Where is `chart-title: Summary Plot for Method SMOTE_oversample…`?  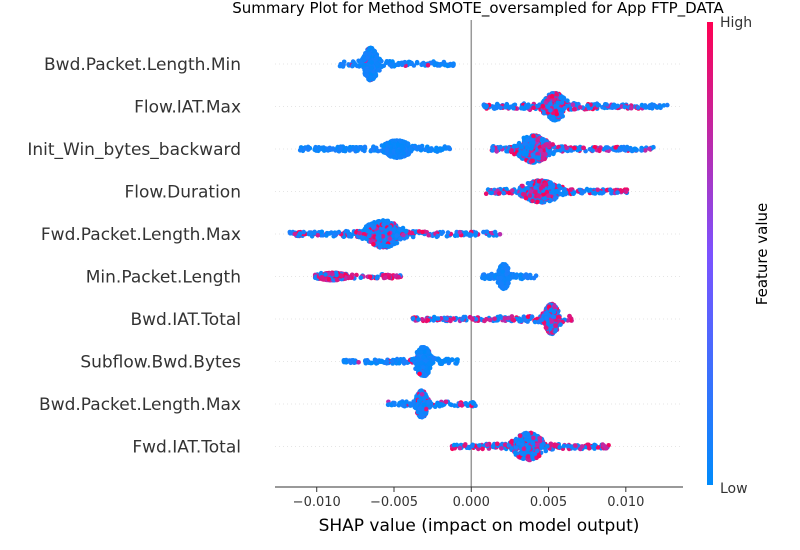
chart-title: Summary Plot for Method SMOTE_oversample… is located at coordinates (478, 9).